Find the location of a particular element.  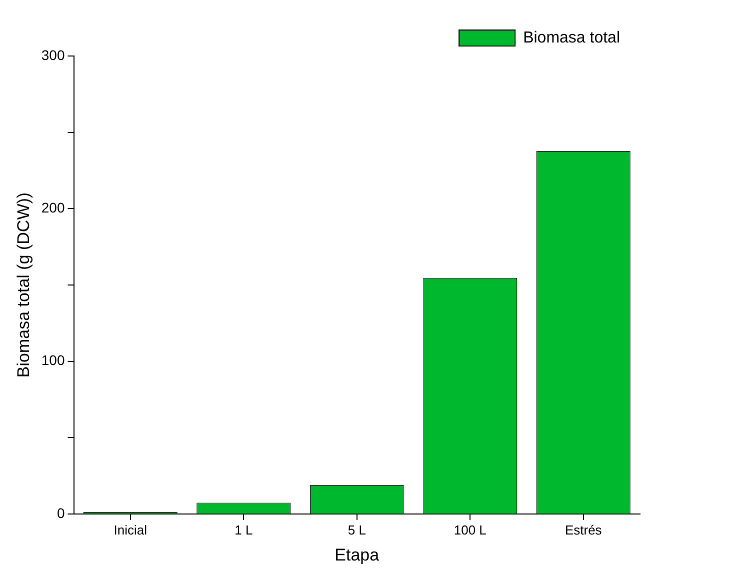

x-axis-title: Etapa is located at coordinates (357, 554).